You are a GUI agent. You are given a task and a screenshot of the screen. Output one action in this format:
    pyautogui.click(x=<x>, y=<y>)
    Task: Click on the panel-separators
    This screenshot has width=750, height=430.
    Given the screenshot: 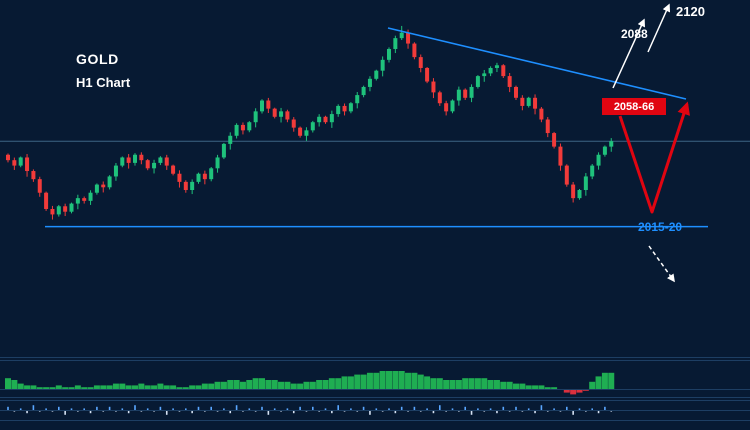 What is the action you would take?
    pyautogui.click(x=375, y=389)
    